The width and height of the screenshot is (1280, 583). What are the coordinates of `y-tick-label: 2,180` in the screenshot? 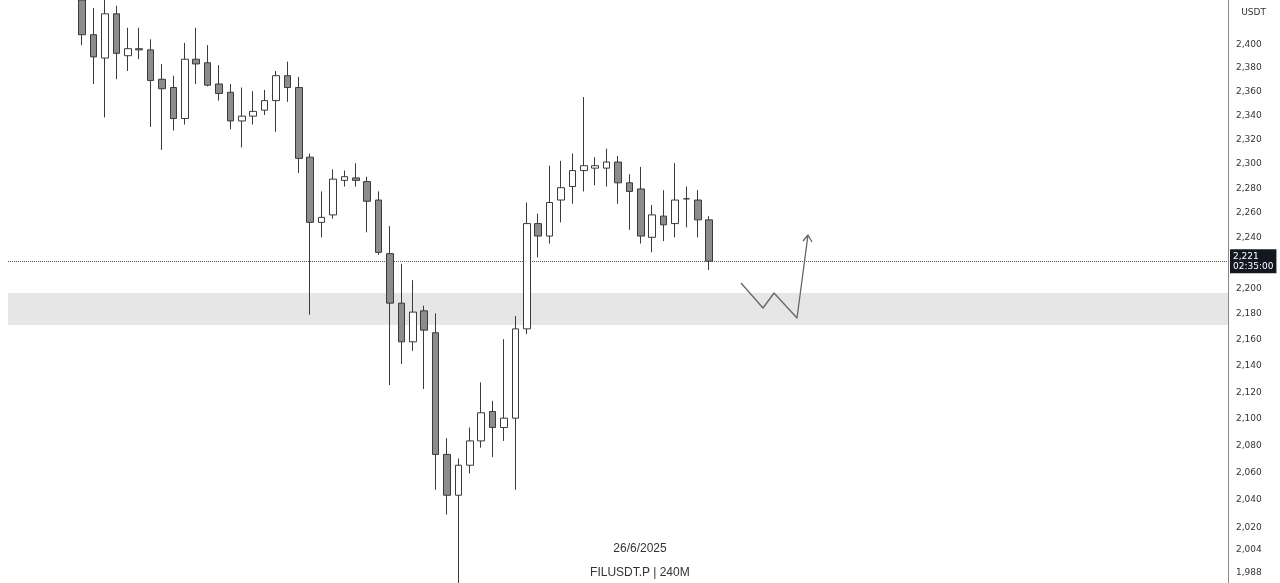 It's located at (1249, 313).